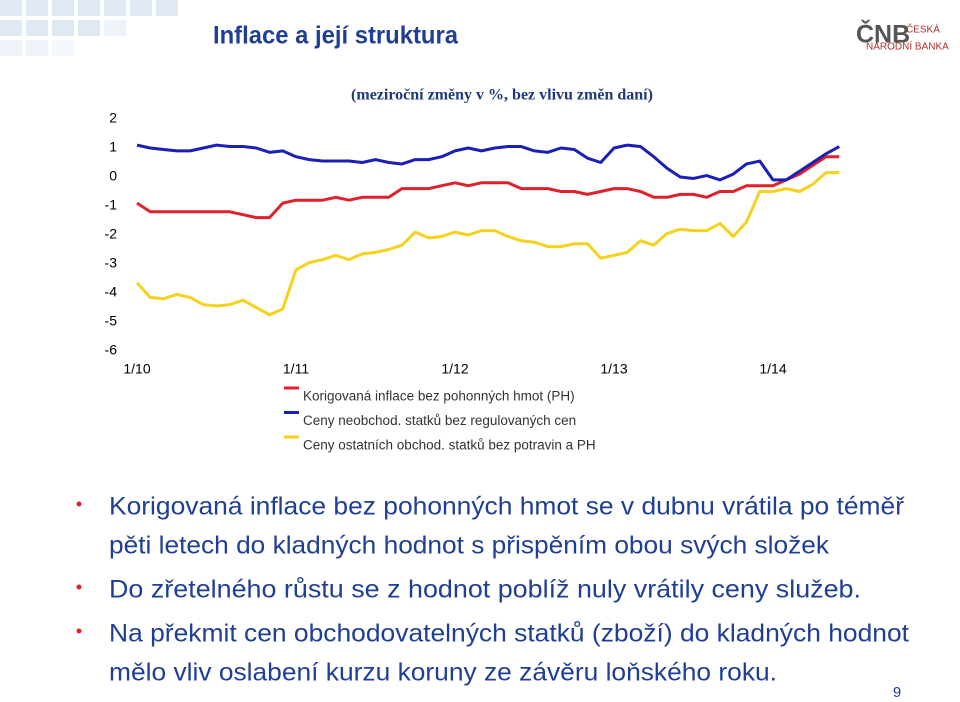 Image resolution: width=960 pixels, height=702 pixels. What do you see at coordinates (883, 34) in the screenshot?
I see `logo-abbr: ČNB` at bounding box center [883, 34].